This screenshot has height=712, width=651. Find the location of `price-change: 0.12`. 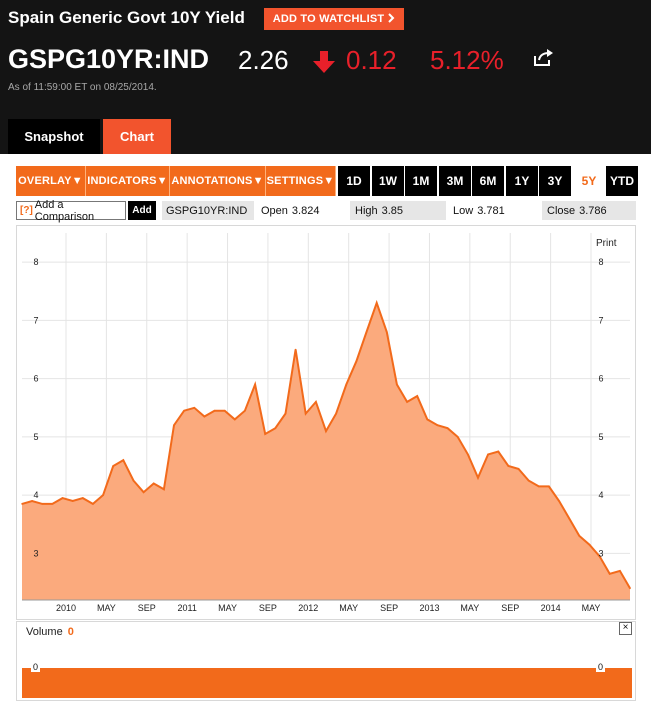

price-change: 0.12 is located at coordinates (371, 60).